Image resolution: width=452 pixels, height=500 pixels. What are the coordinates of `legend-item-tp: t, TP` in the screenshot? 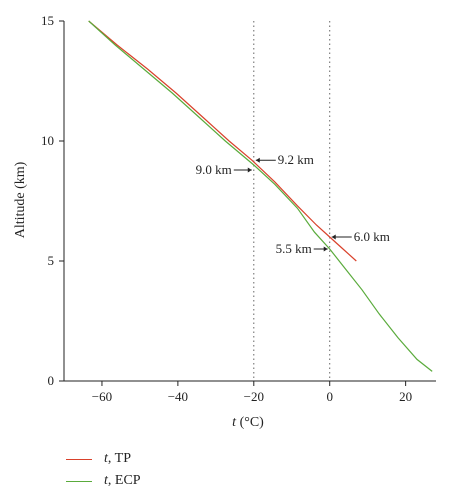 It's located at (103, 459).